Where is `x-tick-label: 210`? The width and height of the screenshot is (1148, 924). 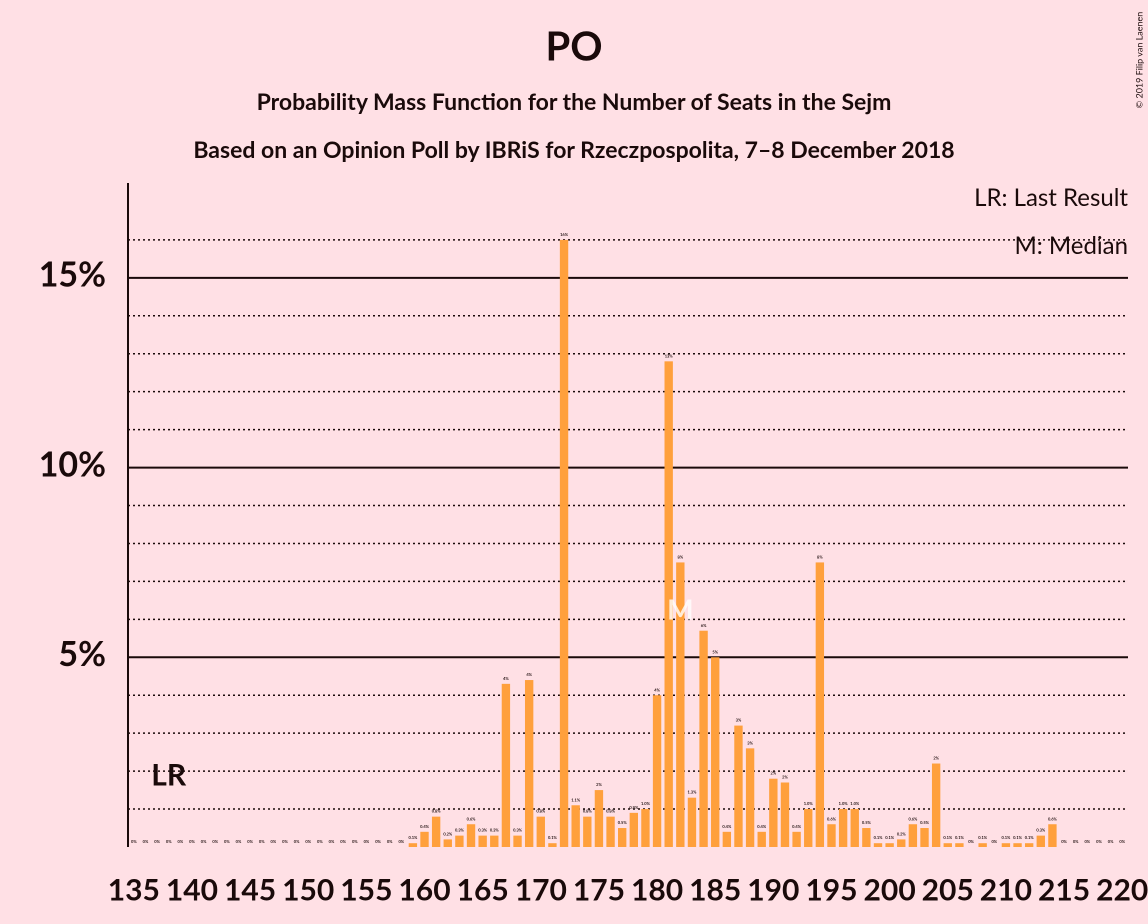 x-tick-label: 210 is located at coordinates (1006, 890).